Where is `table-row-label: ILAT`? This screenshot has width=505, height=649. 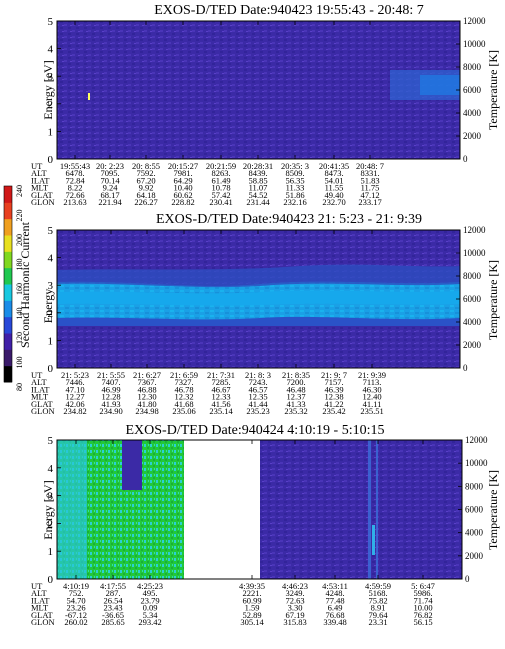
table-row-label: ILAT is located at coordinates (40, 600).